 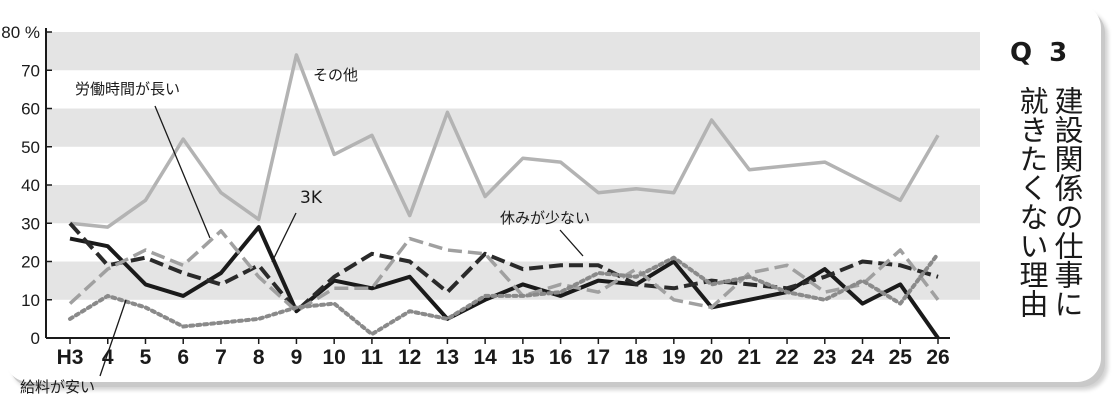 What do you see at coordinates (545, 218) in the screenshot?
I see `annotation-few-holidays: 休みが少ない` at bounding box center [545, 218].